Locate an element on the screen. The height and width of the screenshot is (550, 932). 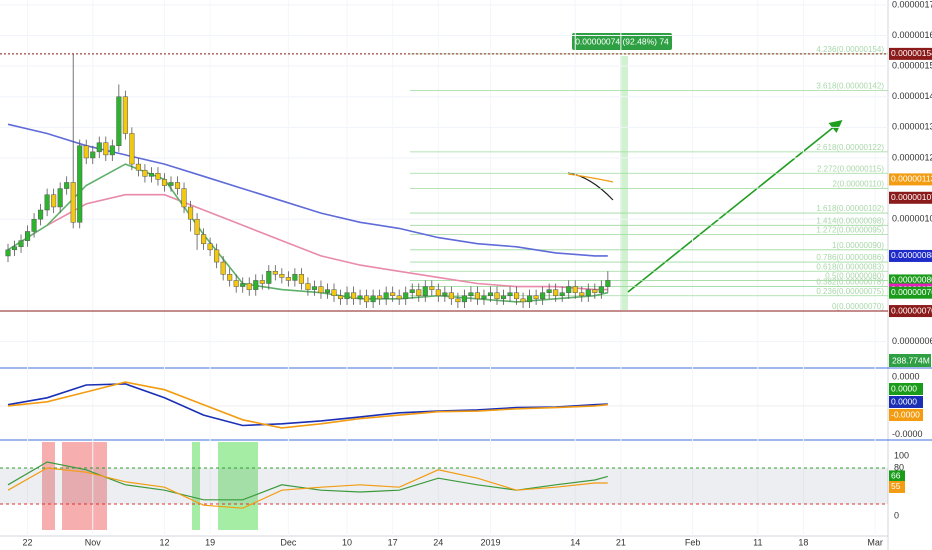
fib-label: 0.618(0.00000083) is located at coordinates (850, 266).